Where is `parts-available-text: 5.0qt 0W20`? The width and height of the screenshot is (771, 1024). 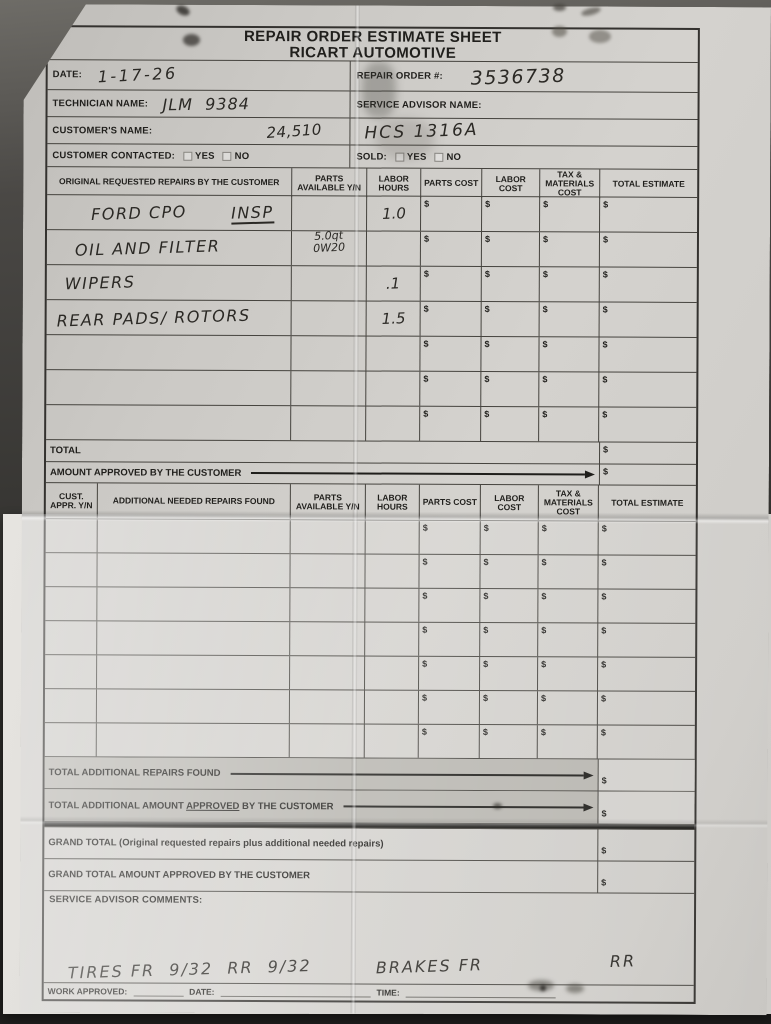 parts-available-text: 5.0qt 0W20 is located at coordinates (329, 242).